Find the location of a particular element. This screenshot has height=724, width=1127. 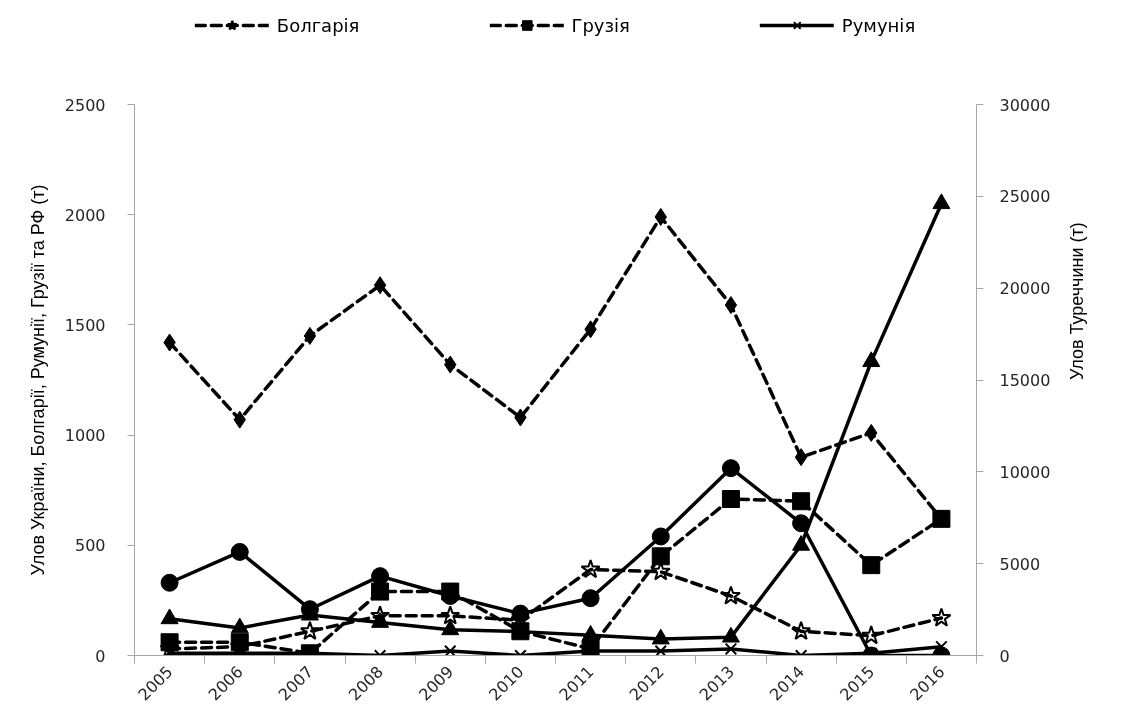

y-tick-label: 1500 is located at coordinates (85, 325).